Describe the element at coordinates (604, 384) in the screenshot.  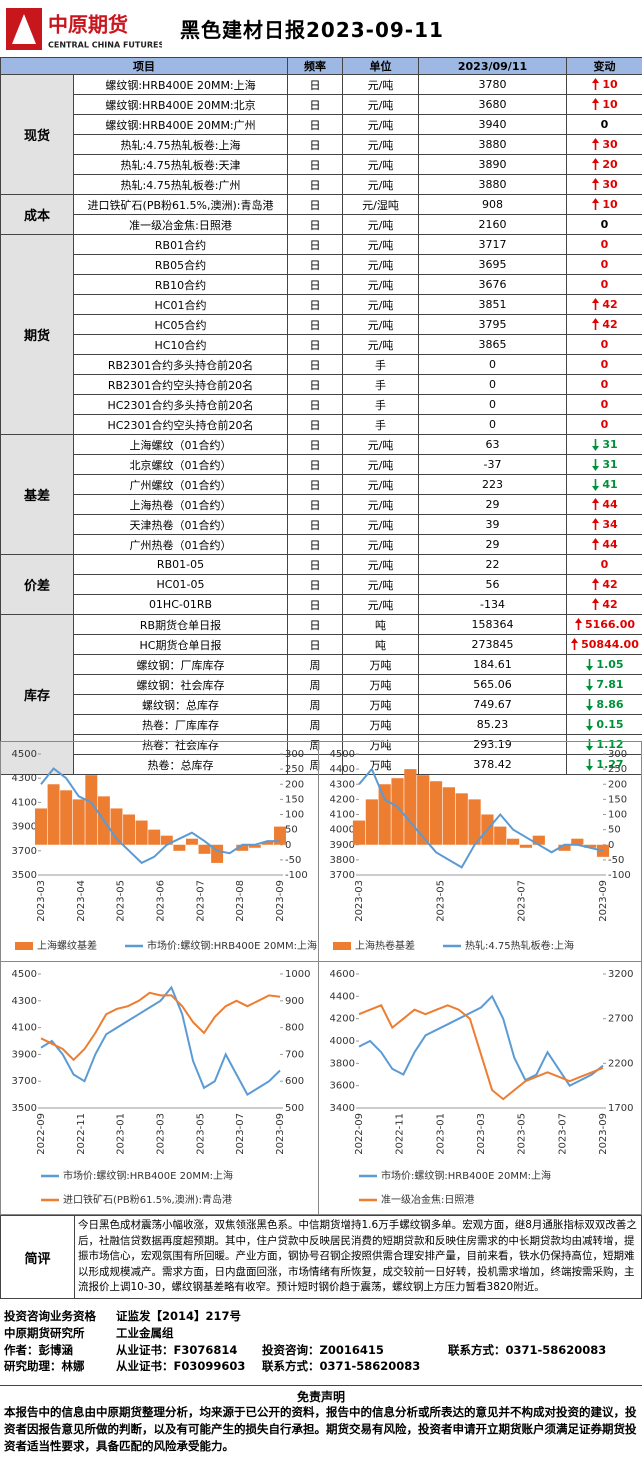
I see `cell-change: 0` at that location.